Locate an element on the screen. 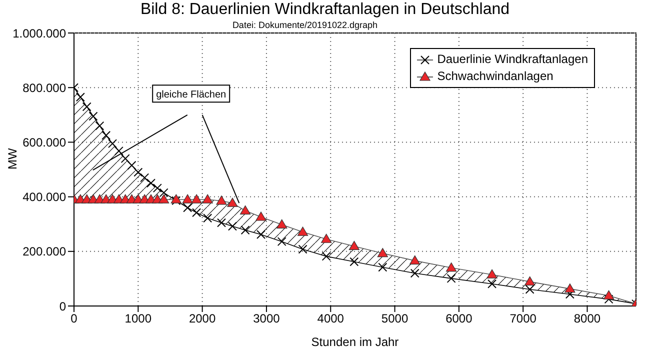 Image resolution: width=650 pixels, height=350 pixels. chart-subtitle: Datei: Dokumente/20191022.dgraph is located at coordinates (305, 25).